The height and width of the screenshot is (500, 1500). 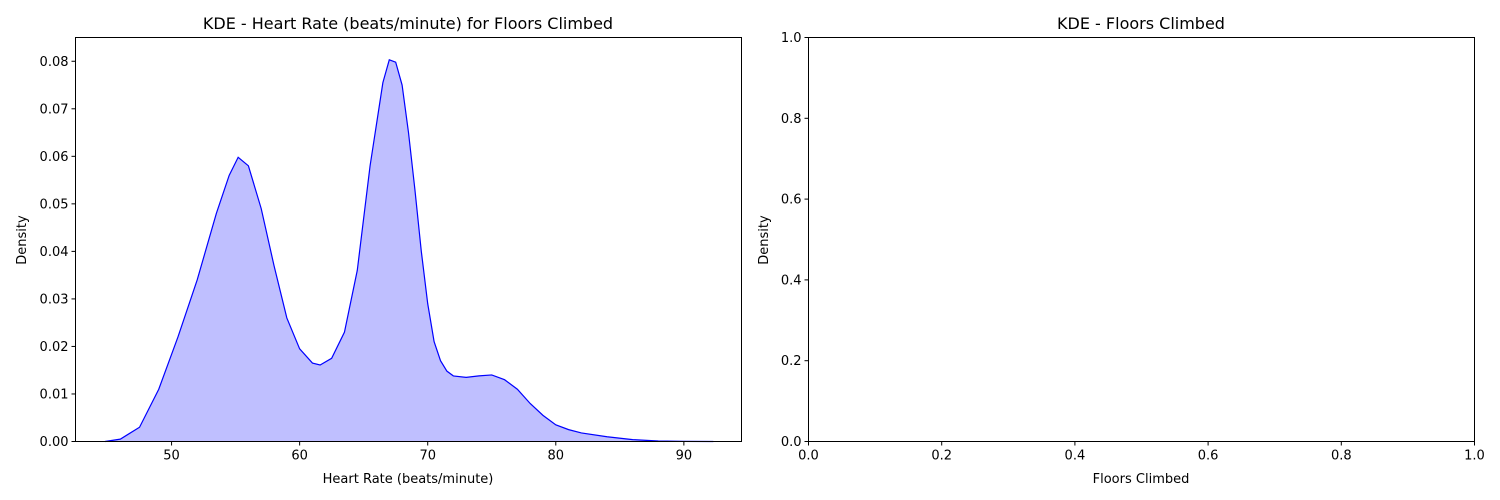 I want to click on y-tick-label: 0.01, so click(x=54, y=394).